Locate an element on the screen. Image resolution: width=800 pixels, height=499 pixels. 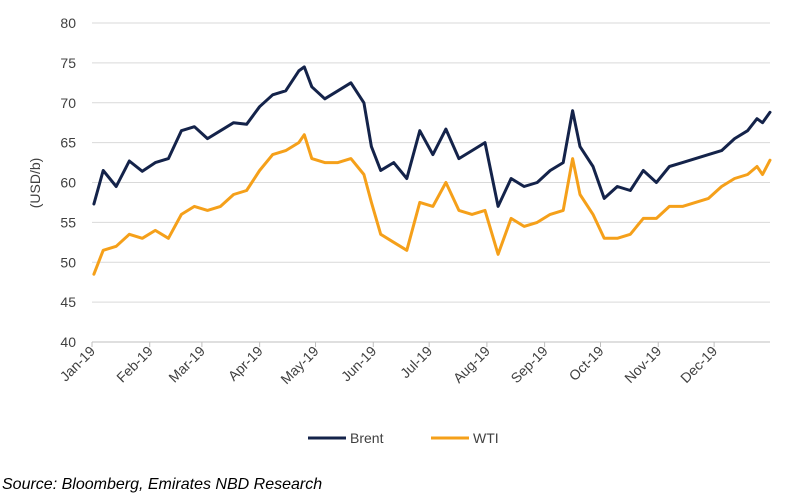
y-tick-label: 40 is located at coordinates (68, 342).